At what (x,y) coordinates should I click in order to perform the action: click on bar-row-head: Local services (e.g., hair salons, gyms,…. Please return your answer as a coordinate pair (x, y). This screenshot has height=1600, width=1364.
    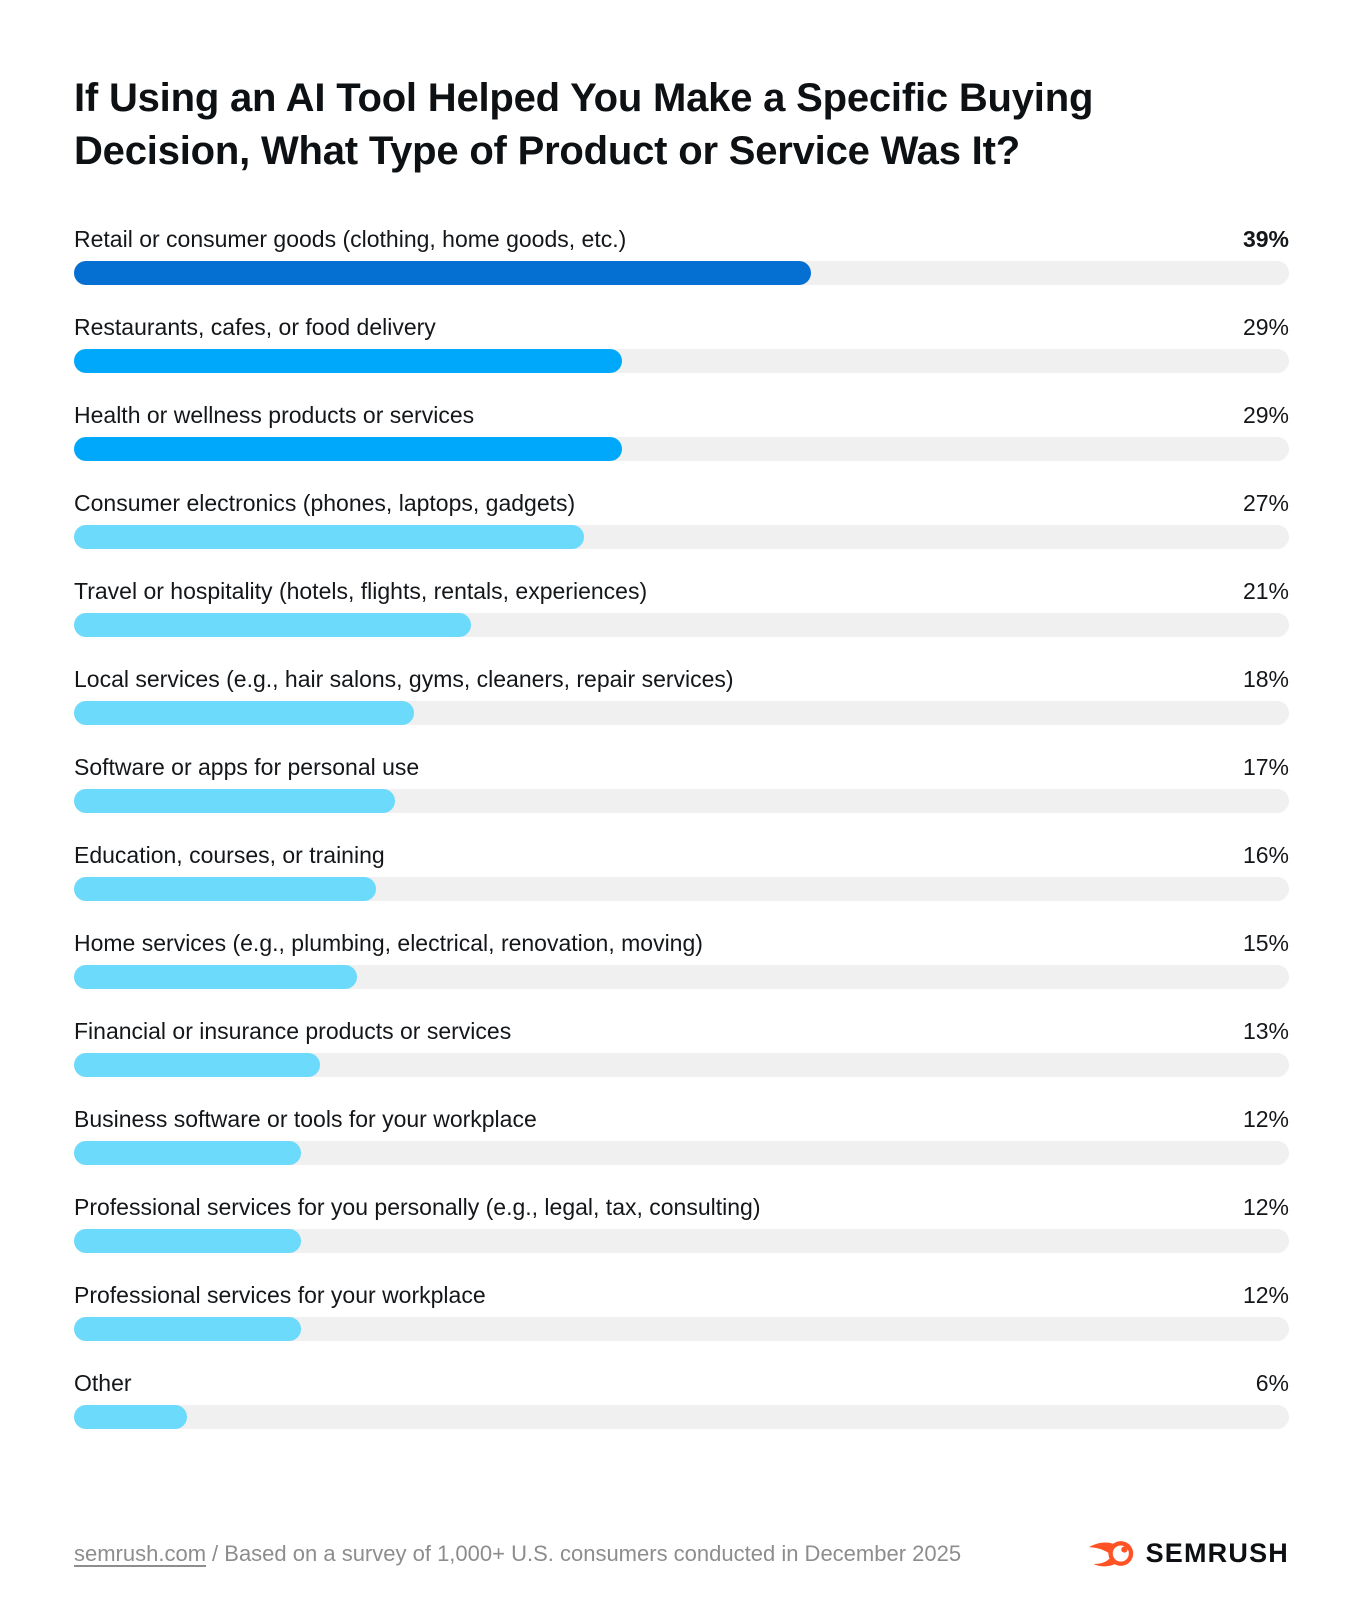
    Looking at the image, I should click on (681, 679).